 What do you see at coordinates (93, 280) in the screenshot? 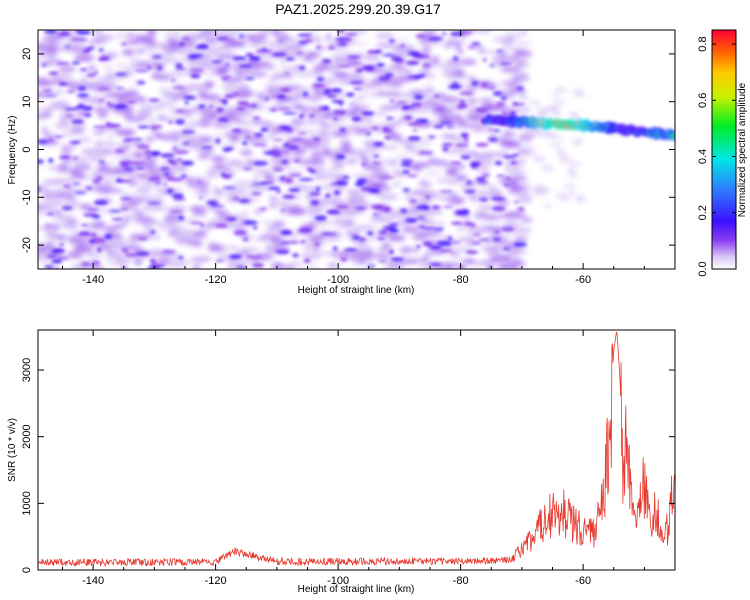
I see `spectrogram-x-tick-label: -140` at bounding box center [93, 280].